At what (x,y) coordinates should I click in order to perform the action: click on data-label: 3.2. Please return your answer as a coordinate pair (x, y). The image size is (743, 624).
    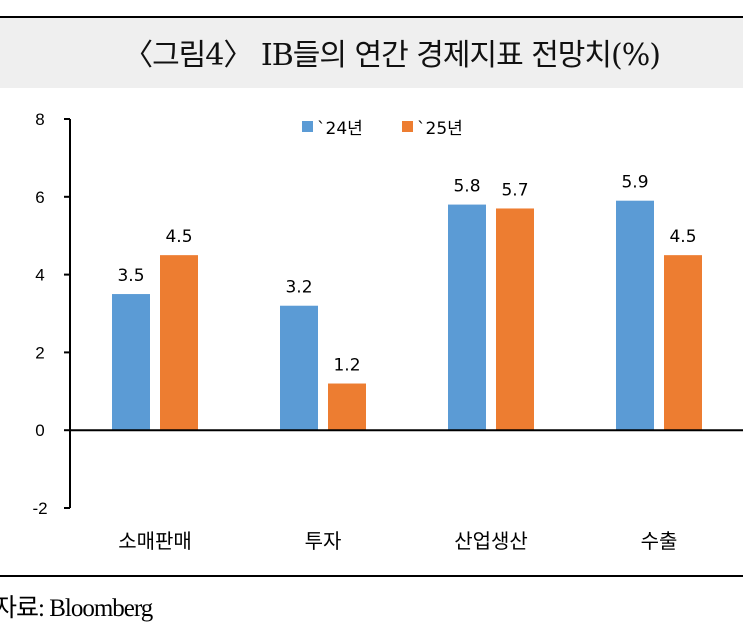
    Looking at the image, I should click on (298, 288).